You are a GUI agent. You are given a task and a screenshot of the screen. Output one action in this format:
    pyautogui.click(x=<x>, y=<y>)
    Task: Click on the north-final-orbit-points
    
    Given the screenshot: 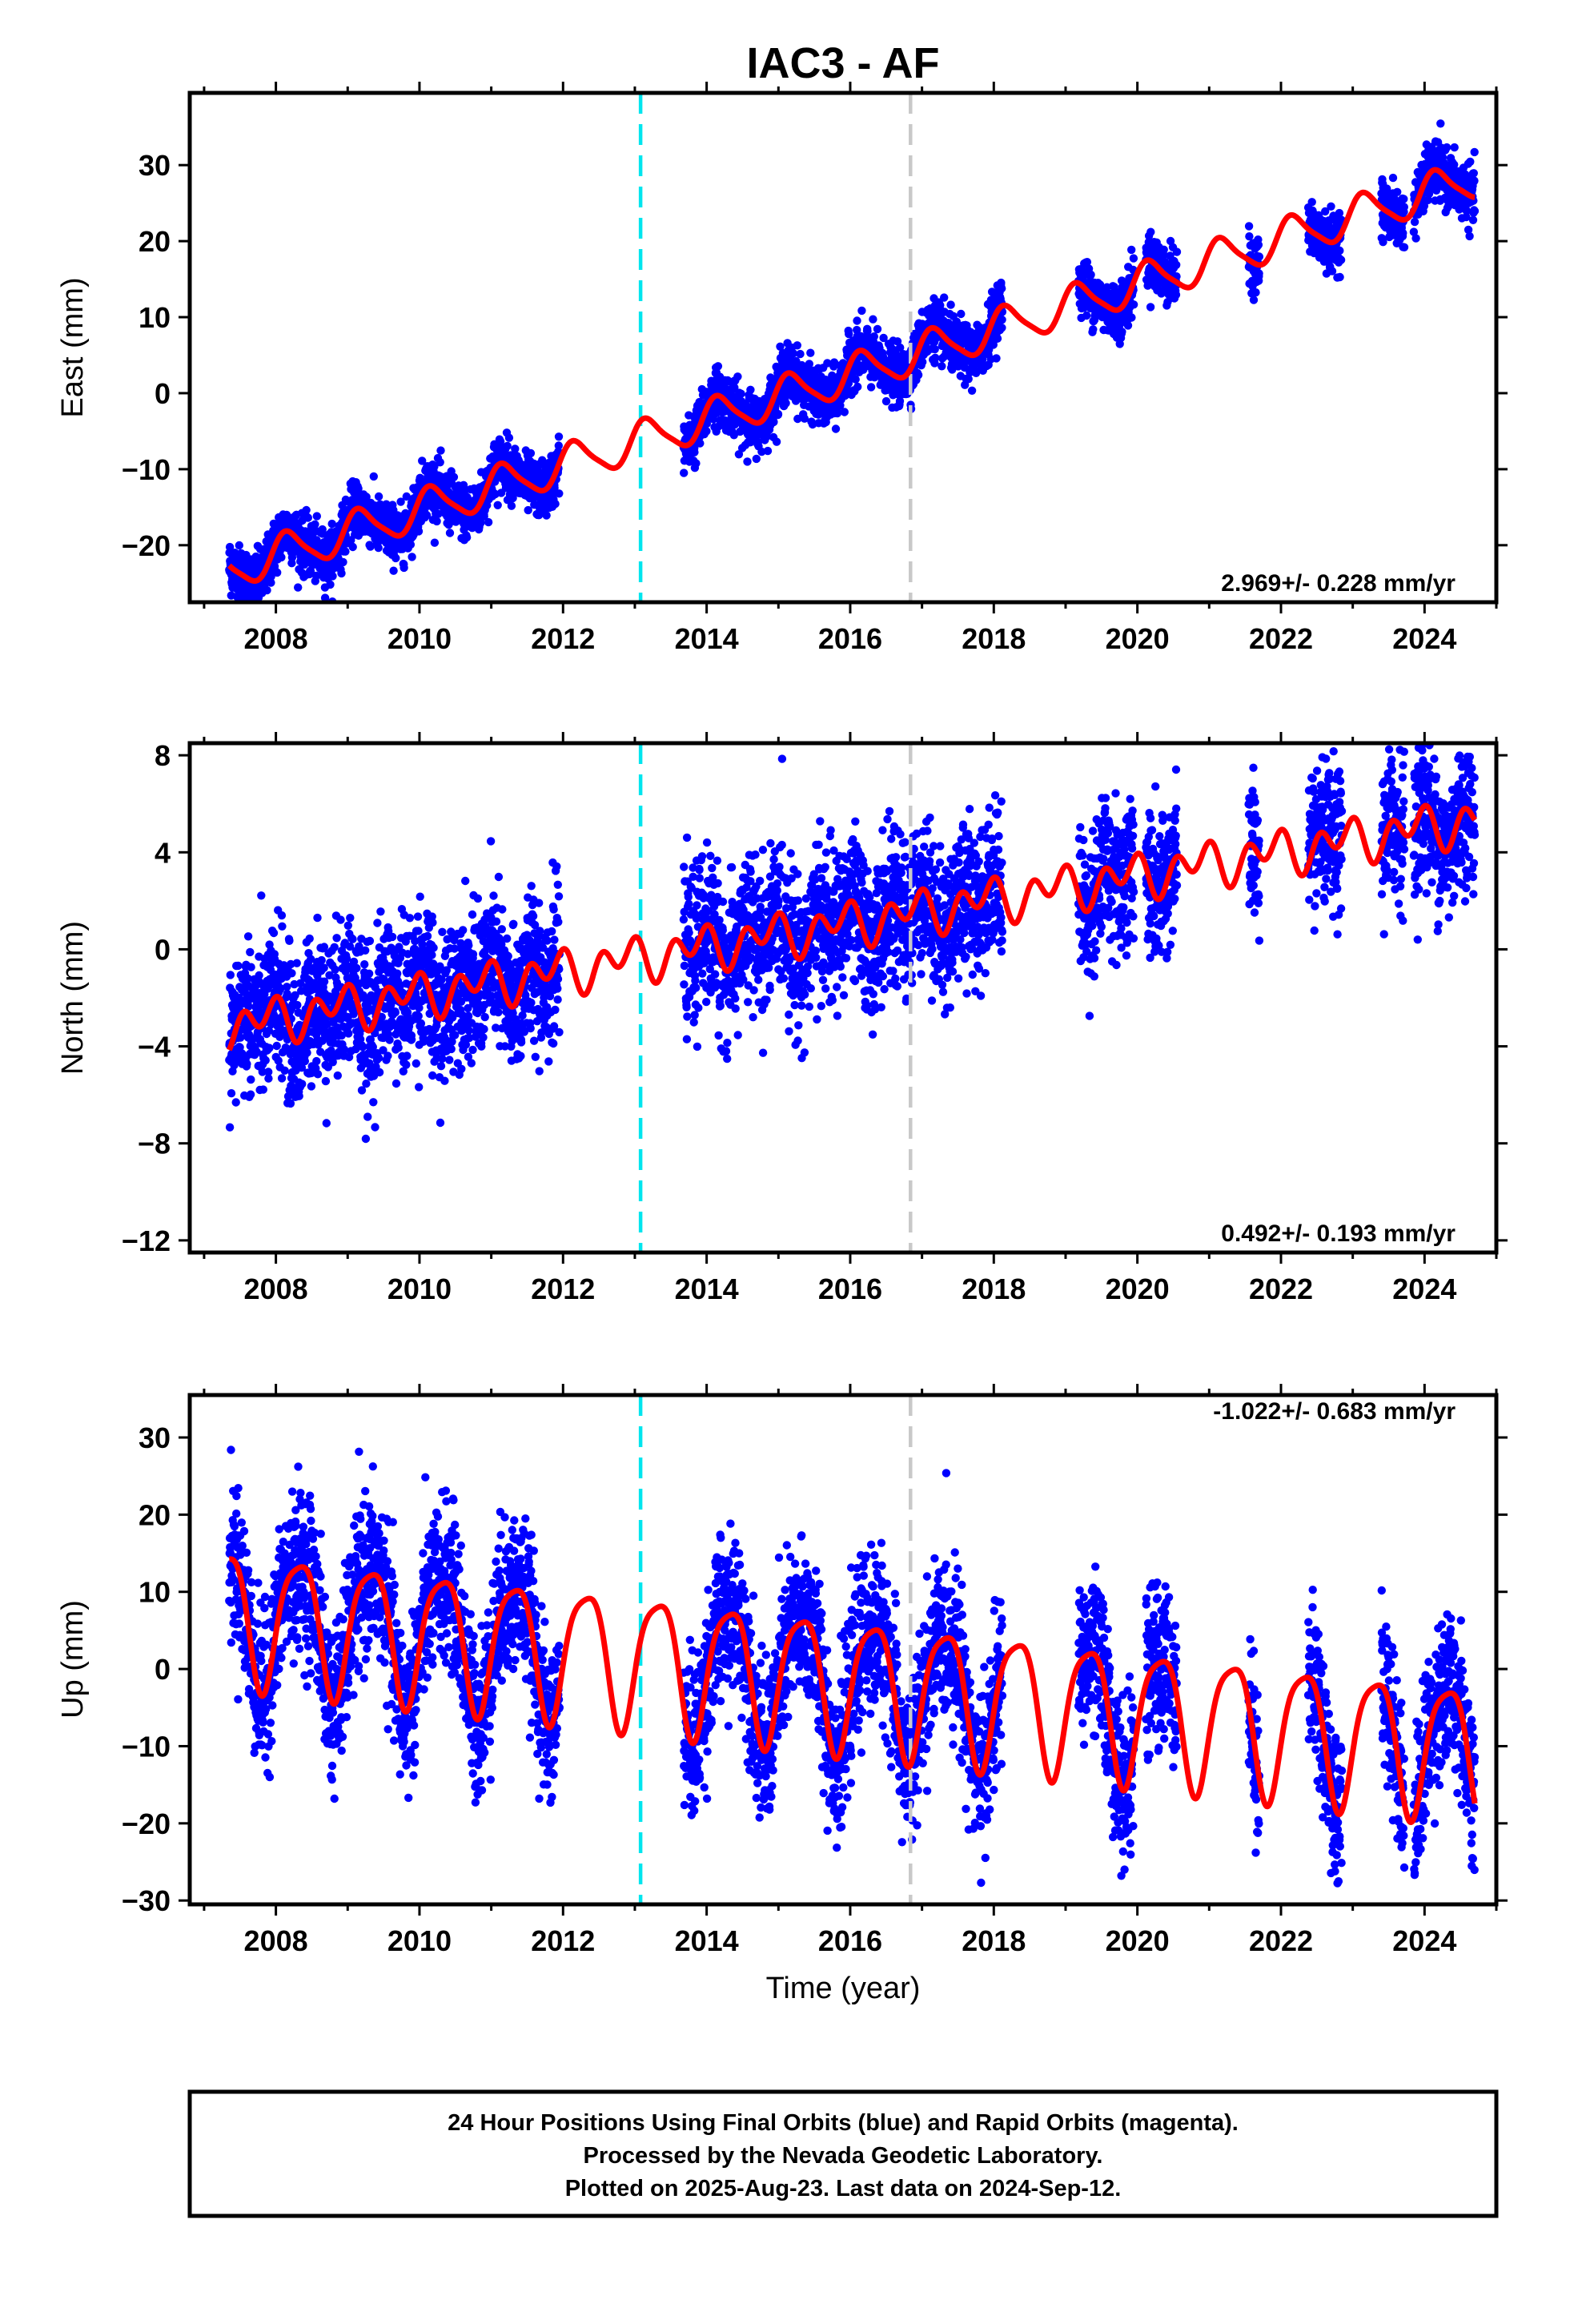 What is the action you would take?
    pyautogui.click(x=852, y=944)
    